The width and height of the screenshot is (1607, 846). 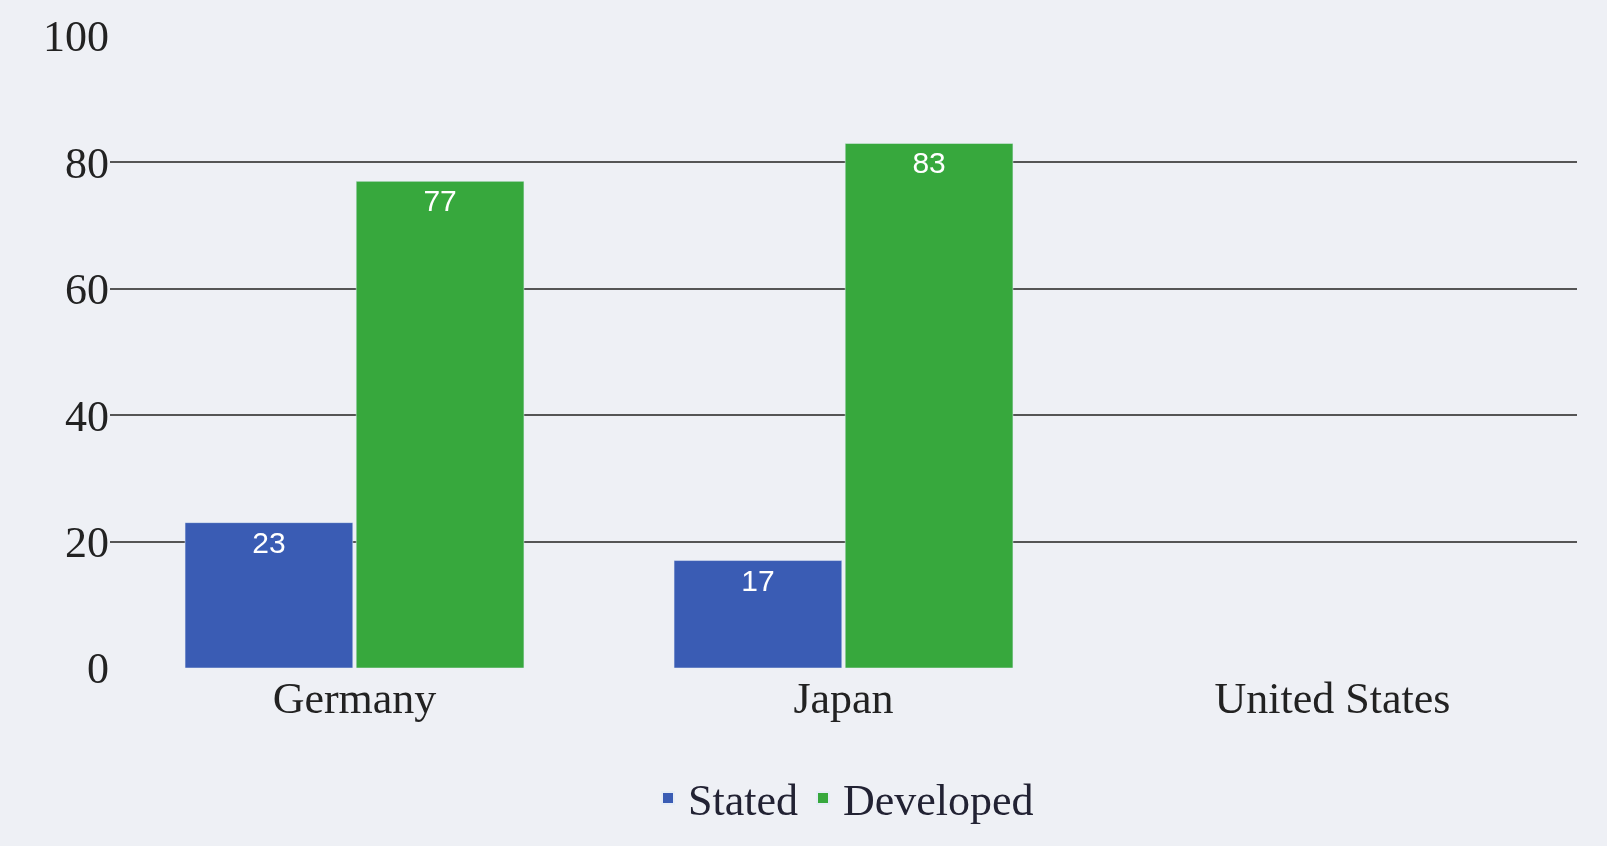 I want to click on y-tick-label: 0, so click(x=98, y=669).